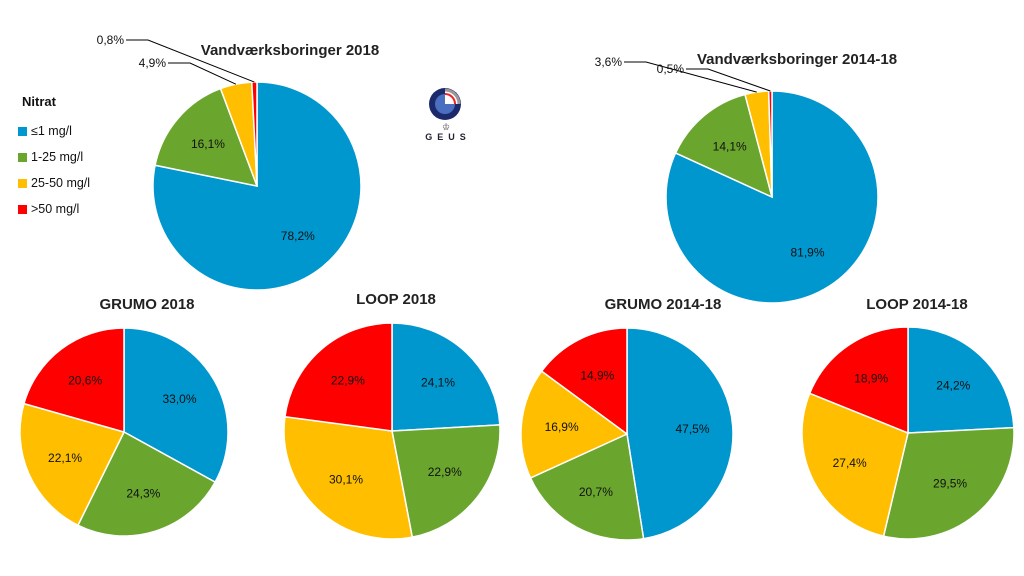  I want to click on data-label: 24,2%, so click(953, 385).